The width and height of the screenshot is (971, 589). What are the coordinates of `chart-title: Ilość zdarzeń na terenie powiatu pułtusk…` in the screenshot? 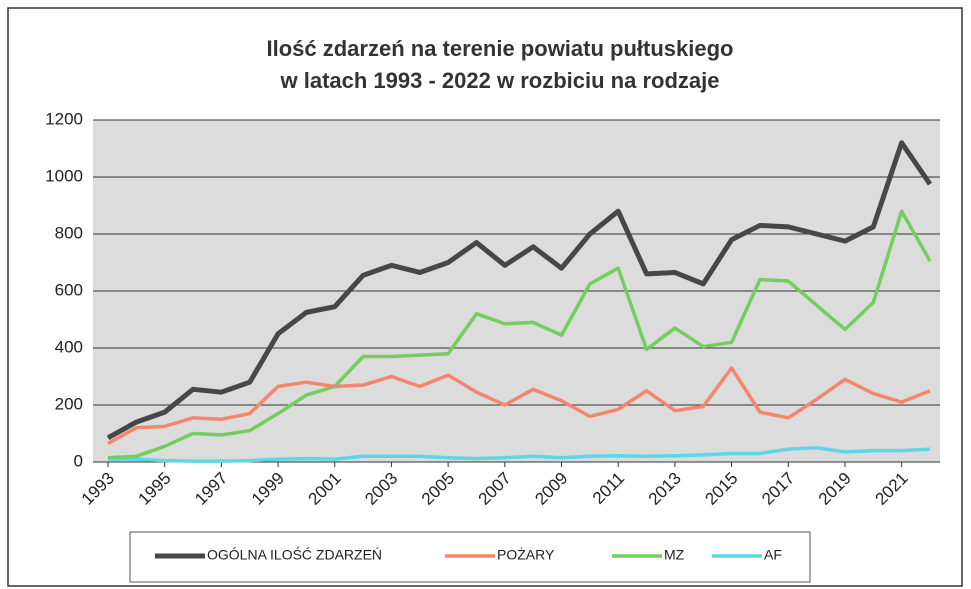 It's located at (500, 48).